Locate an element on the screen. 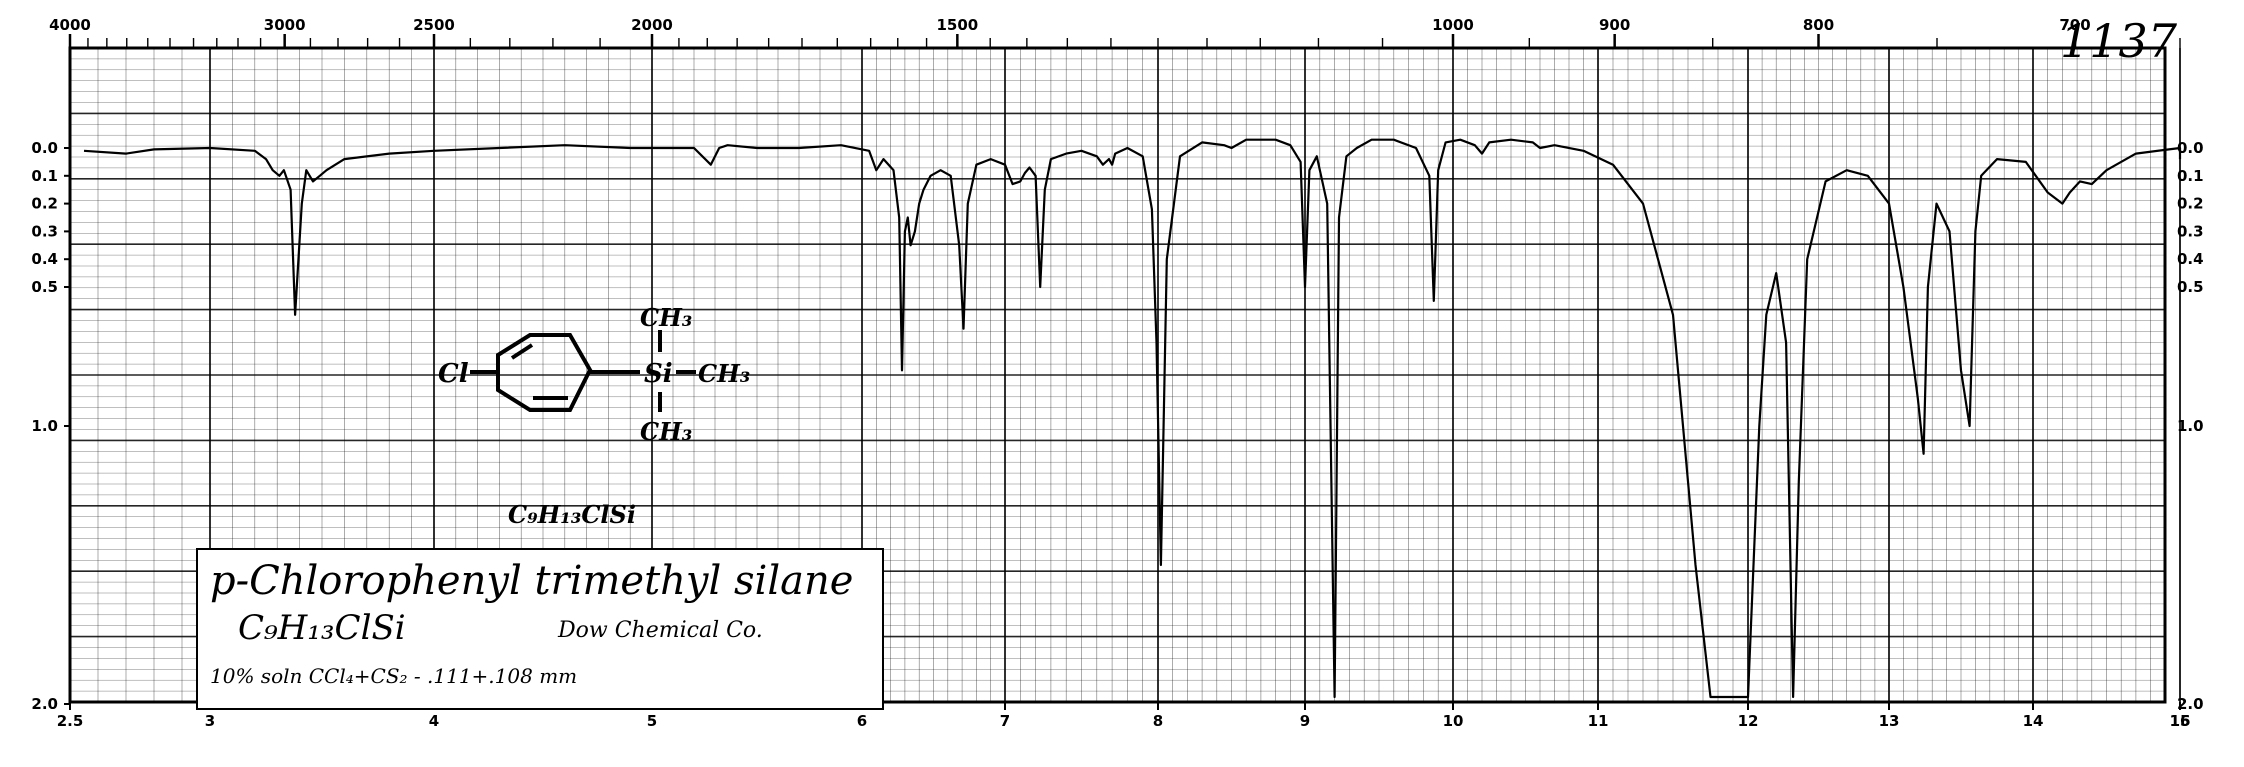  ring-bond is located at coordinates (522, 351).